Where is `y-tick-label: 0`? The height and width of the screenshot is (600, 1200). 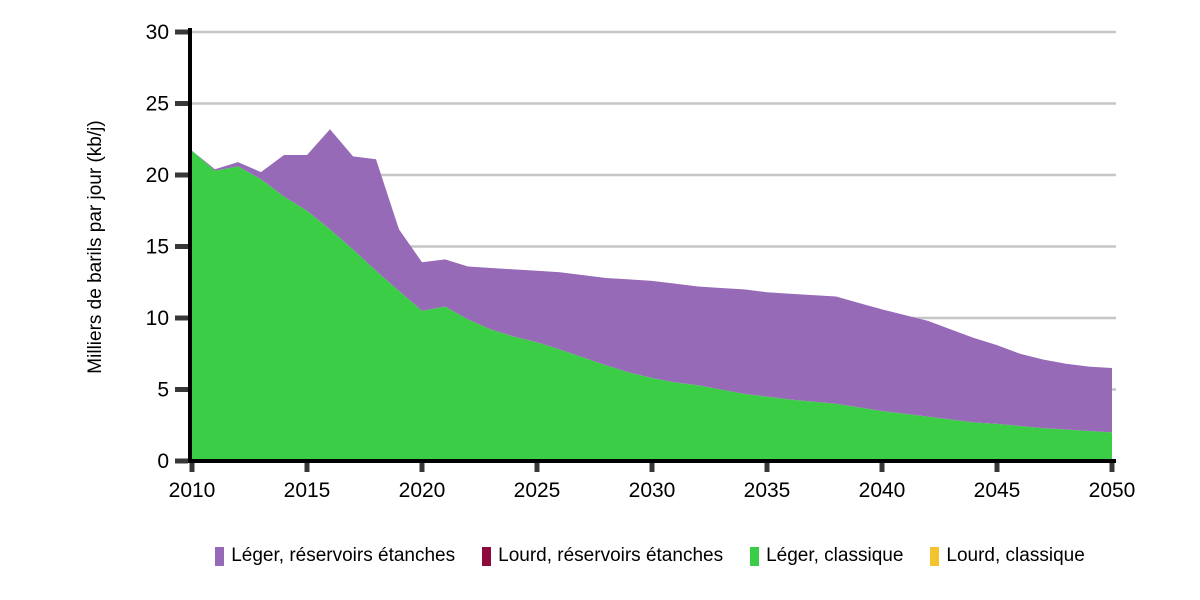 y-tick-label: 0 is located at coordinates (163, 461).